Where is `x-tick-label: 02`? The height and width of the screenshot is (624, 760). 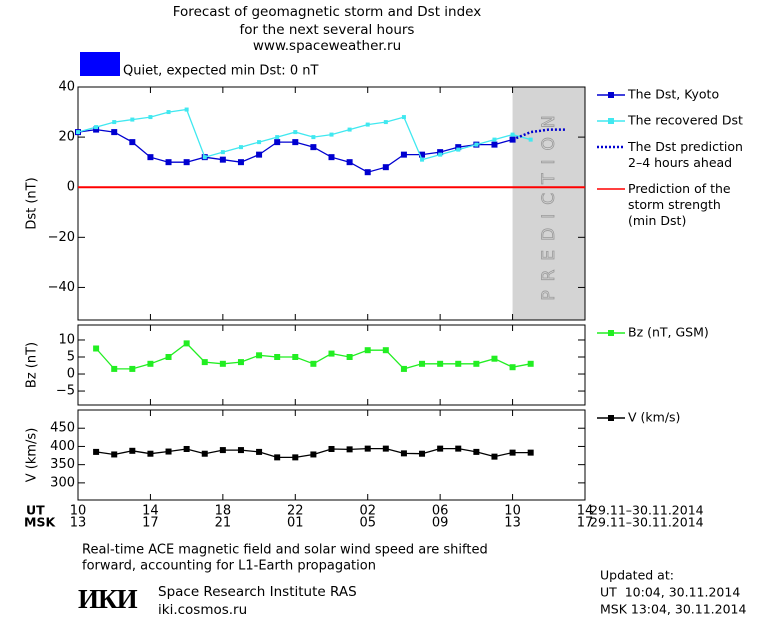
x-tick-label: 02 is located at coordinates (367, 511).